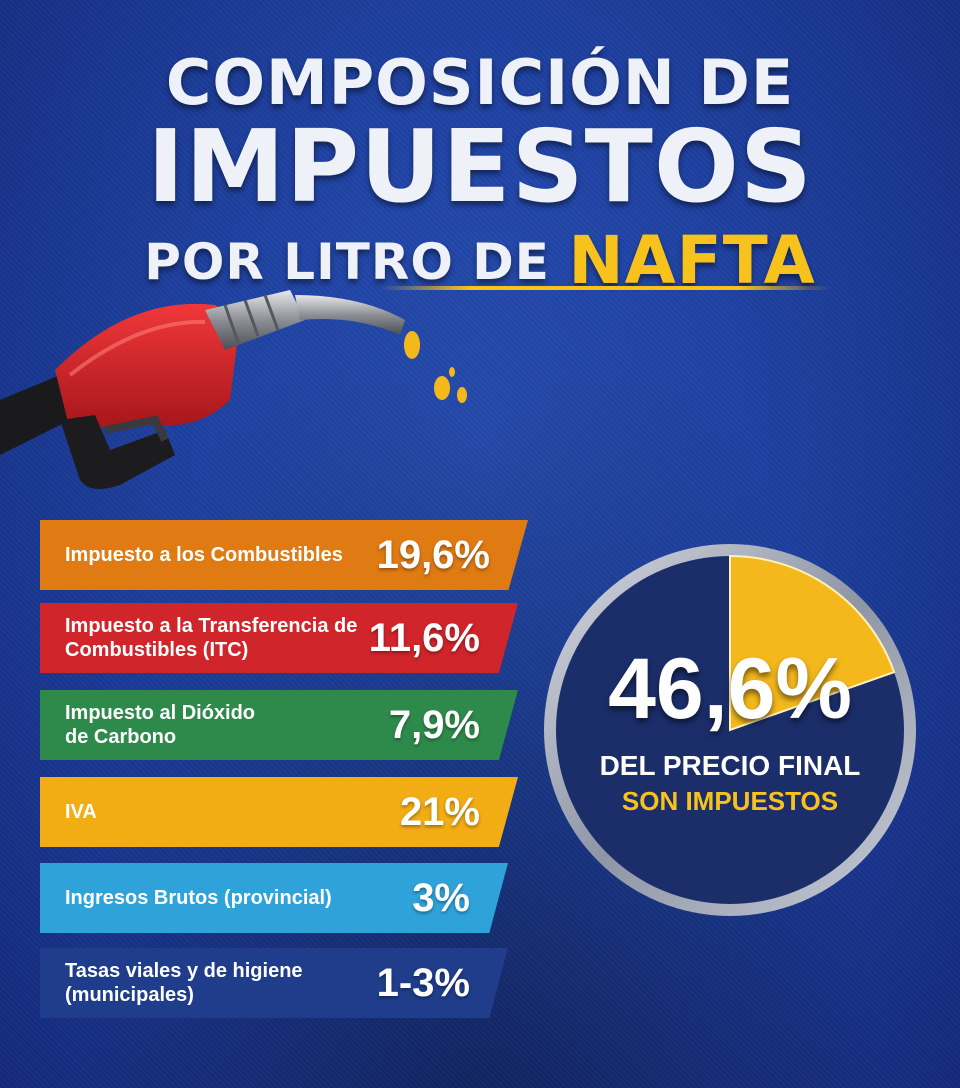 This screenshot has height=1088, width=960. Describe the element at coordinates (279, 812) in the screenshot. I see `tax-row: IVA 21%` at that location.